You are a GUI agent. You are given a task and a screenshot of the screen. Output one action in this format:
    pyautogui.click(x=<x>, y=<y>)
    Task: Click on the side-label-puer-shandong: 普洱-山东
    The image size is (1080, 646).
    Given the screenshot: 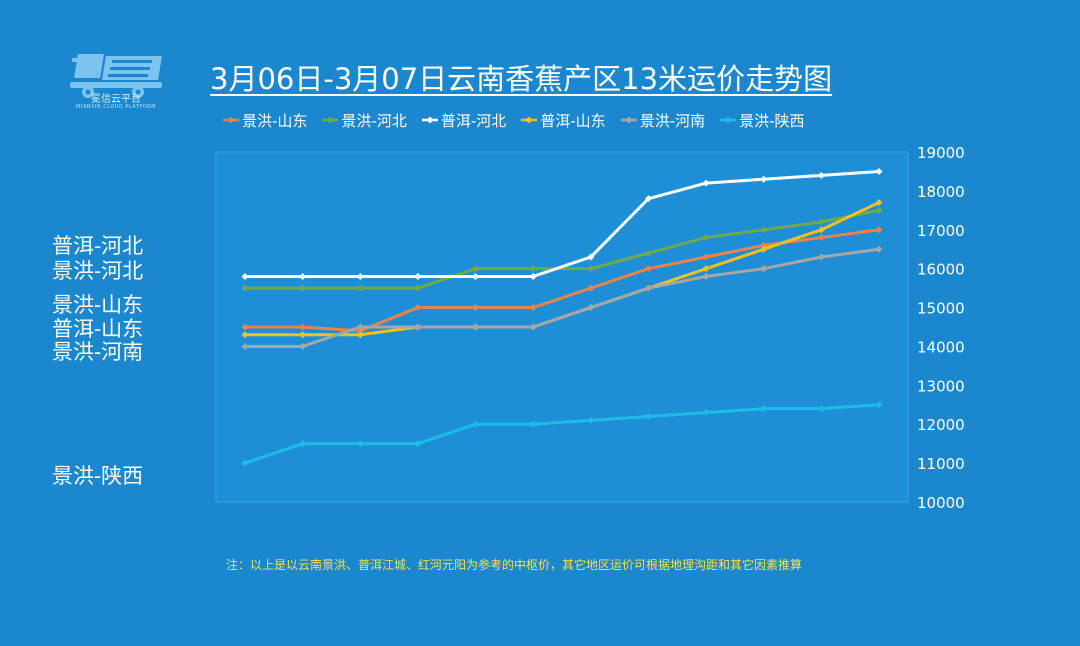 What is the action you would take?
    pyautogui.click(x=98, y=329)
    